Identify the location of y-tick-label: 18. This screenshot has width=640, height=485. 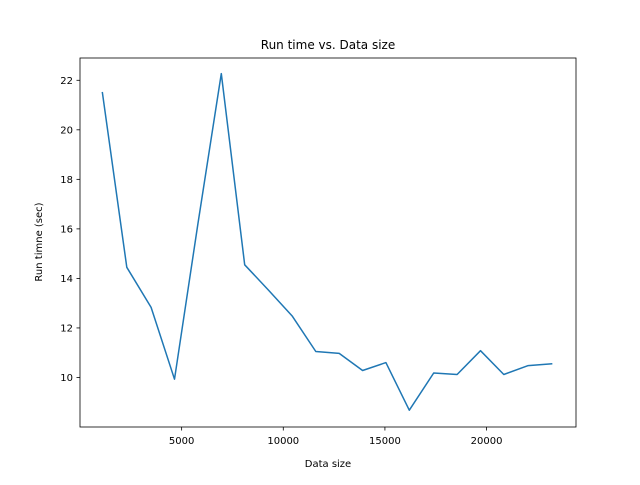
(66, 180).